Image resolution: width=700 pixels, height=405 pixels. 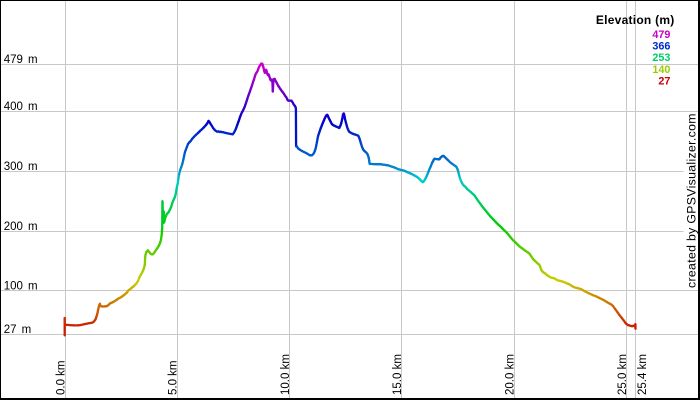 What do you see at coordinates (661, 47) in the screenshot?
I see `svg-text: 366` at bounding box center [661, 47].